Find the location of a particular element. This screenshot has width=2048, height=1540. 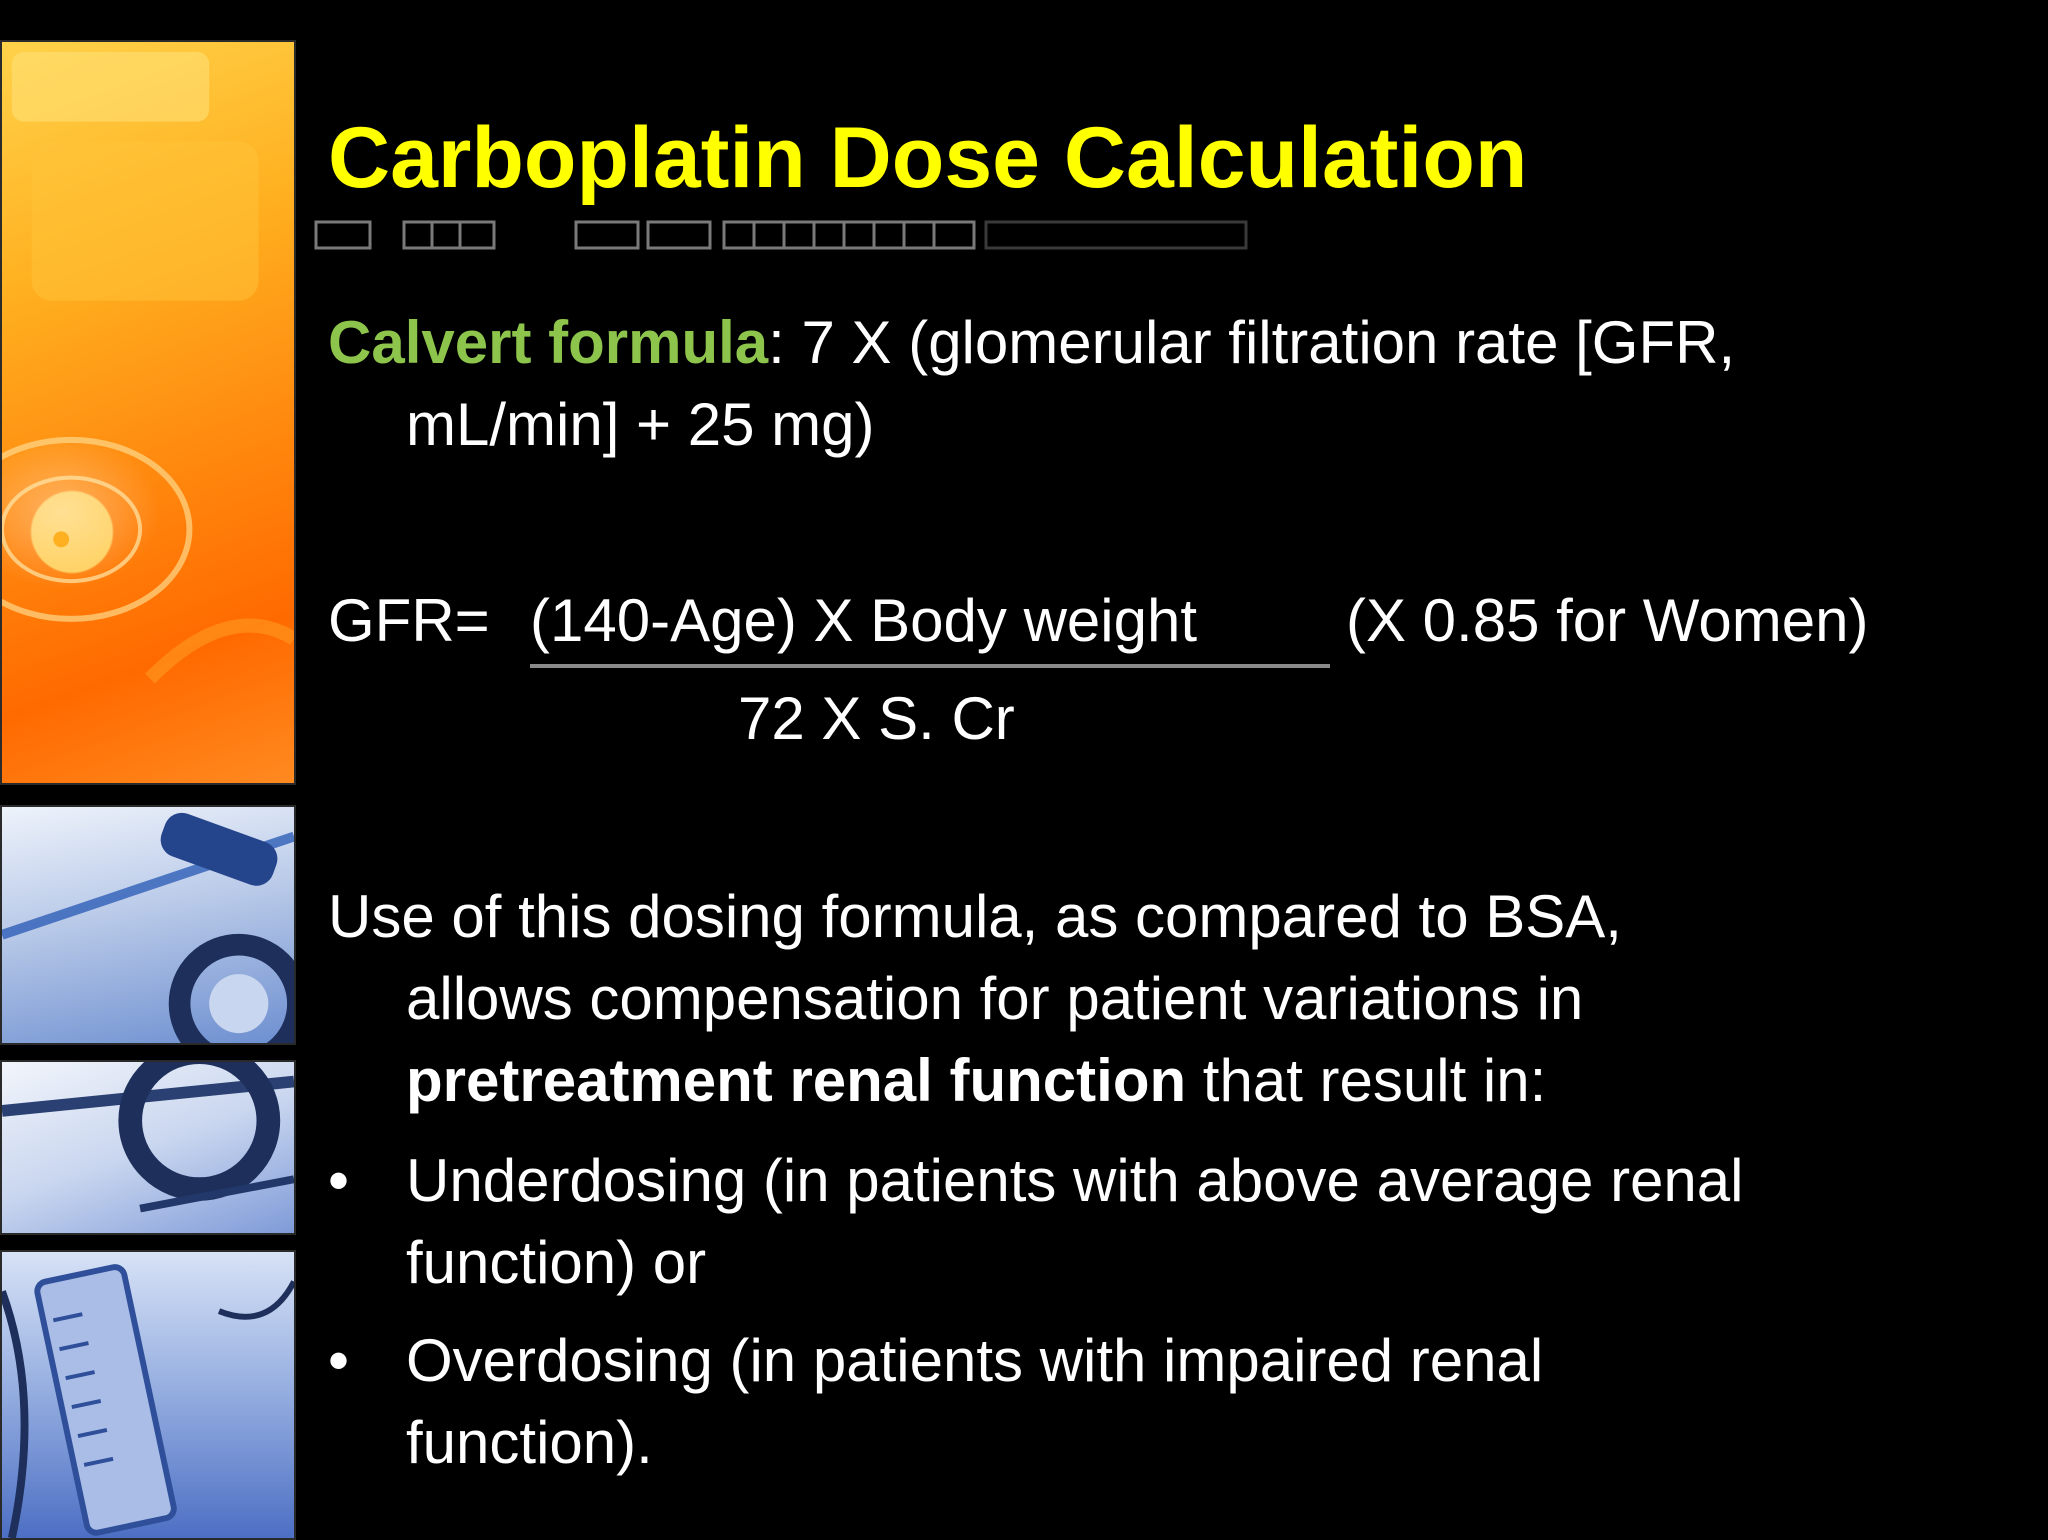

bullet-line2: function) or is located at coordinates (556, 1262).